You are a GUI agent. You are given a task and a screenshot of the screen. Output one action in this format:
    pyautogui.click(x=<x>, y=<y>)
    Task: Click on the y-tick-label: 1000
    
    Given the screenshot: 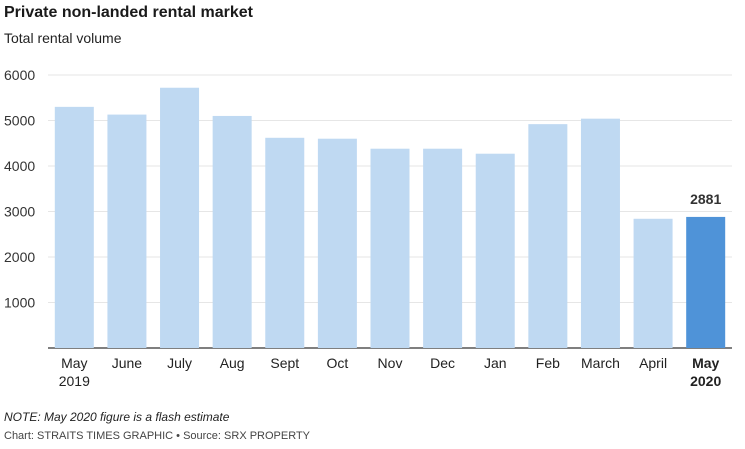 What is the action you would take?
    pyautogui.click(x=19, y=303)
    